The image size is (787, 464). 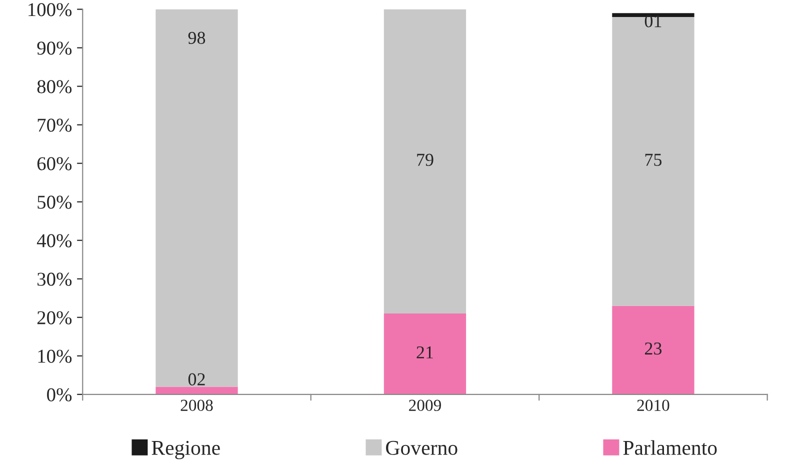 I want to click on x-tick-label: 2010, so click(x=653, y=405).